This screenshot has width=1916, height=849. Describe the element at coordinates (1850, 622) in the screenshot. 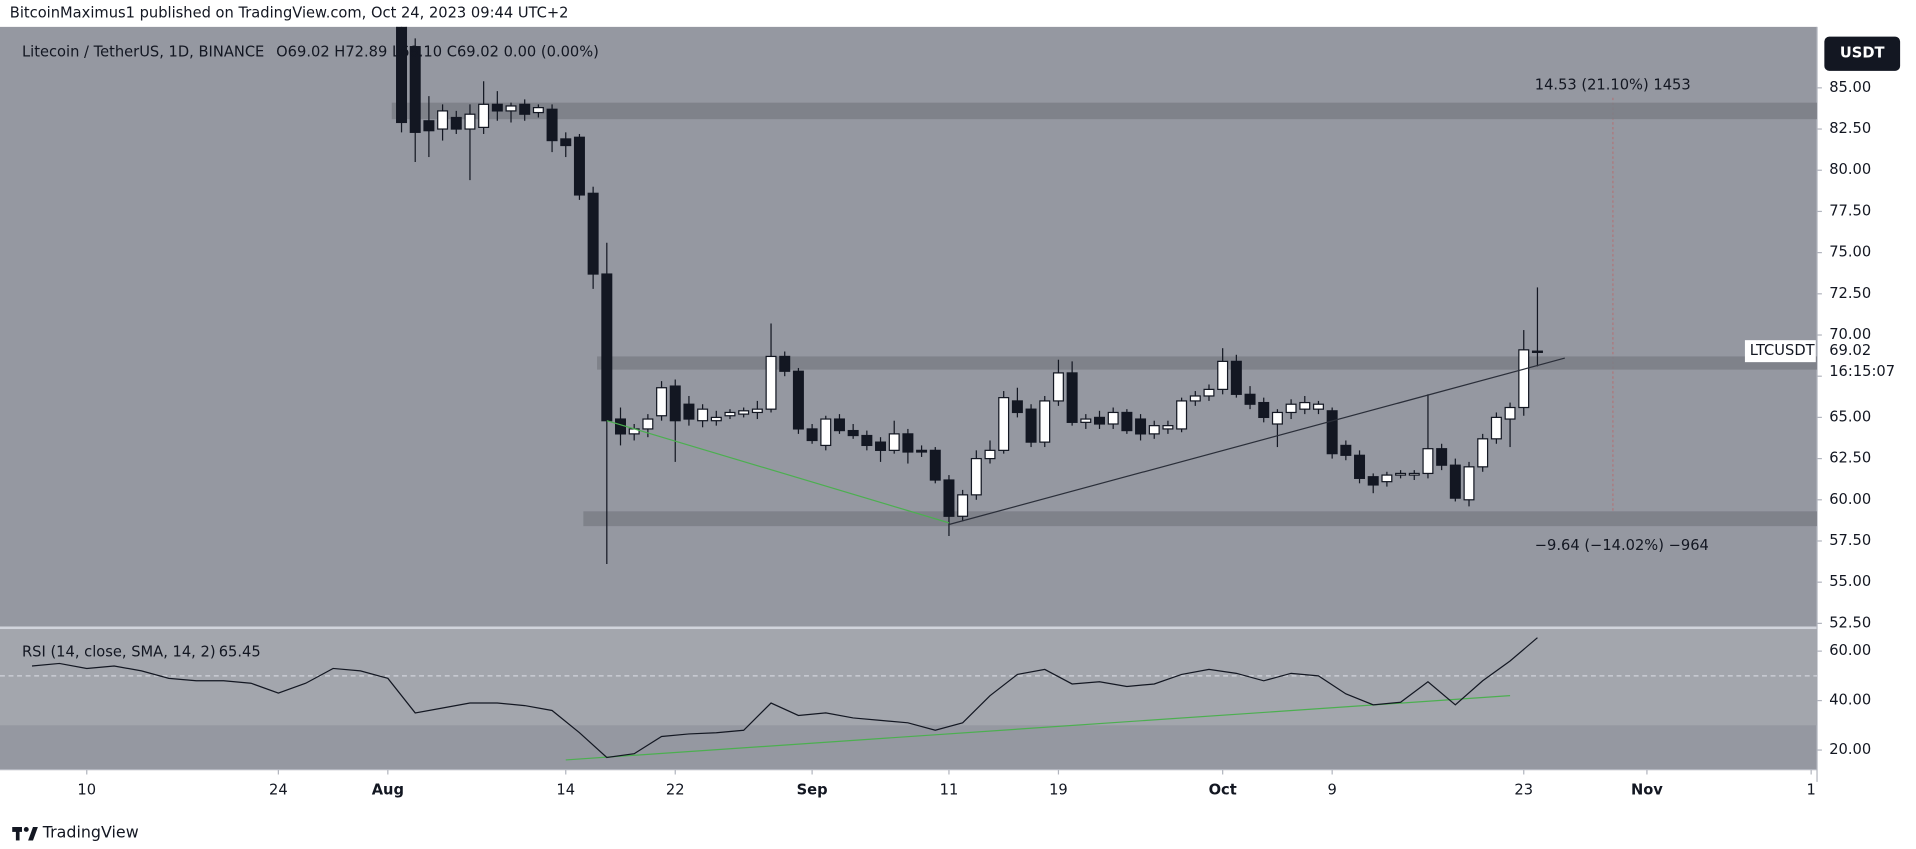

I see `y-tick-label: 52.50` at that location.